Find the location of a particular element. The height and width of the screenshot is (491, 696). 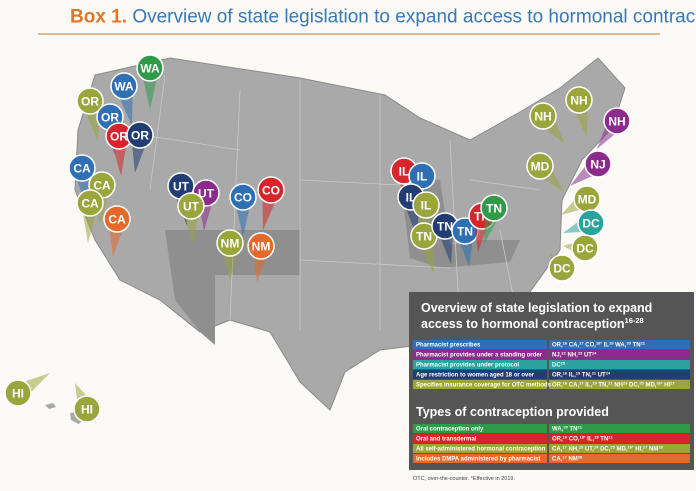

legend-title: Overview of state legislation to expand is located at coordinates (536, 308).